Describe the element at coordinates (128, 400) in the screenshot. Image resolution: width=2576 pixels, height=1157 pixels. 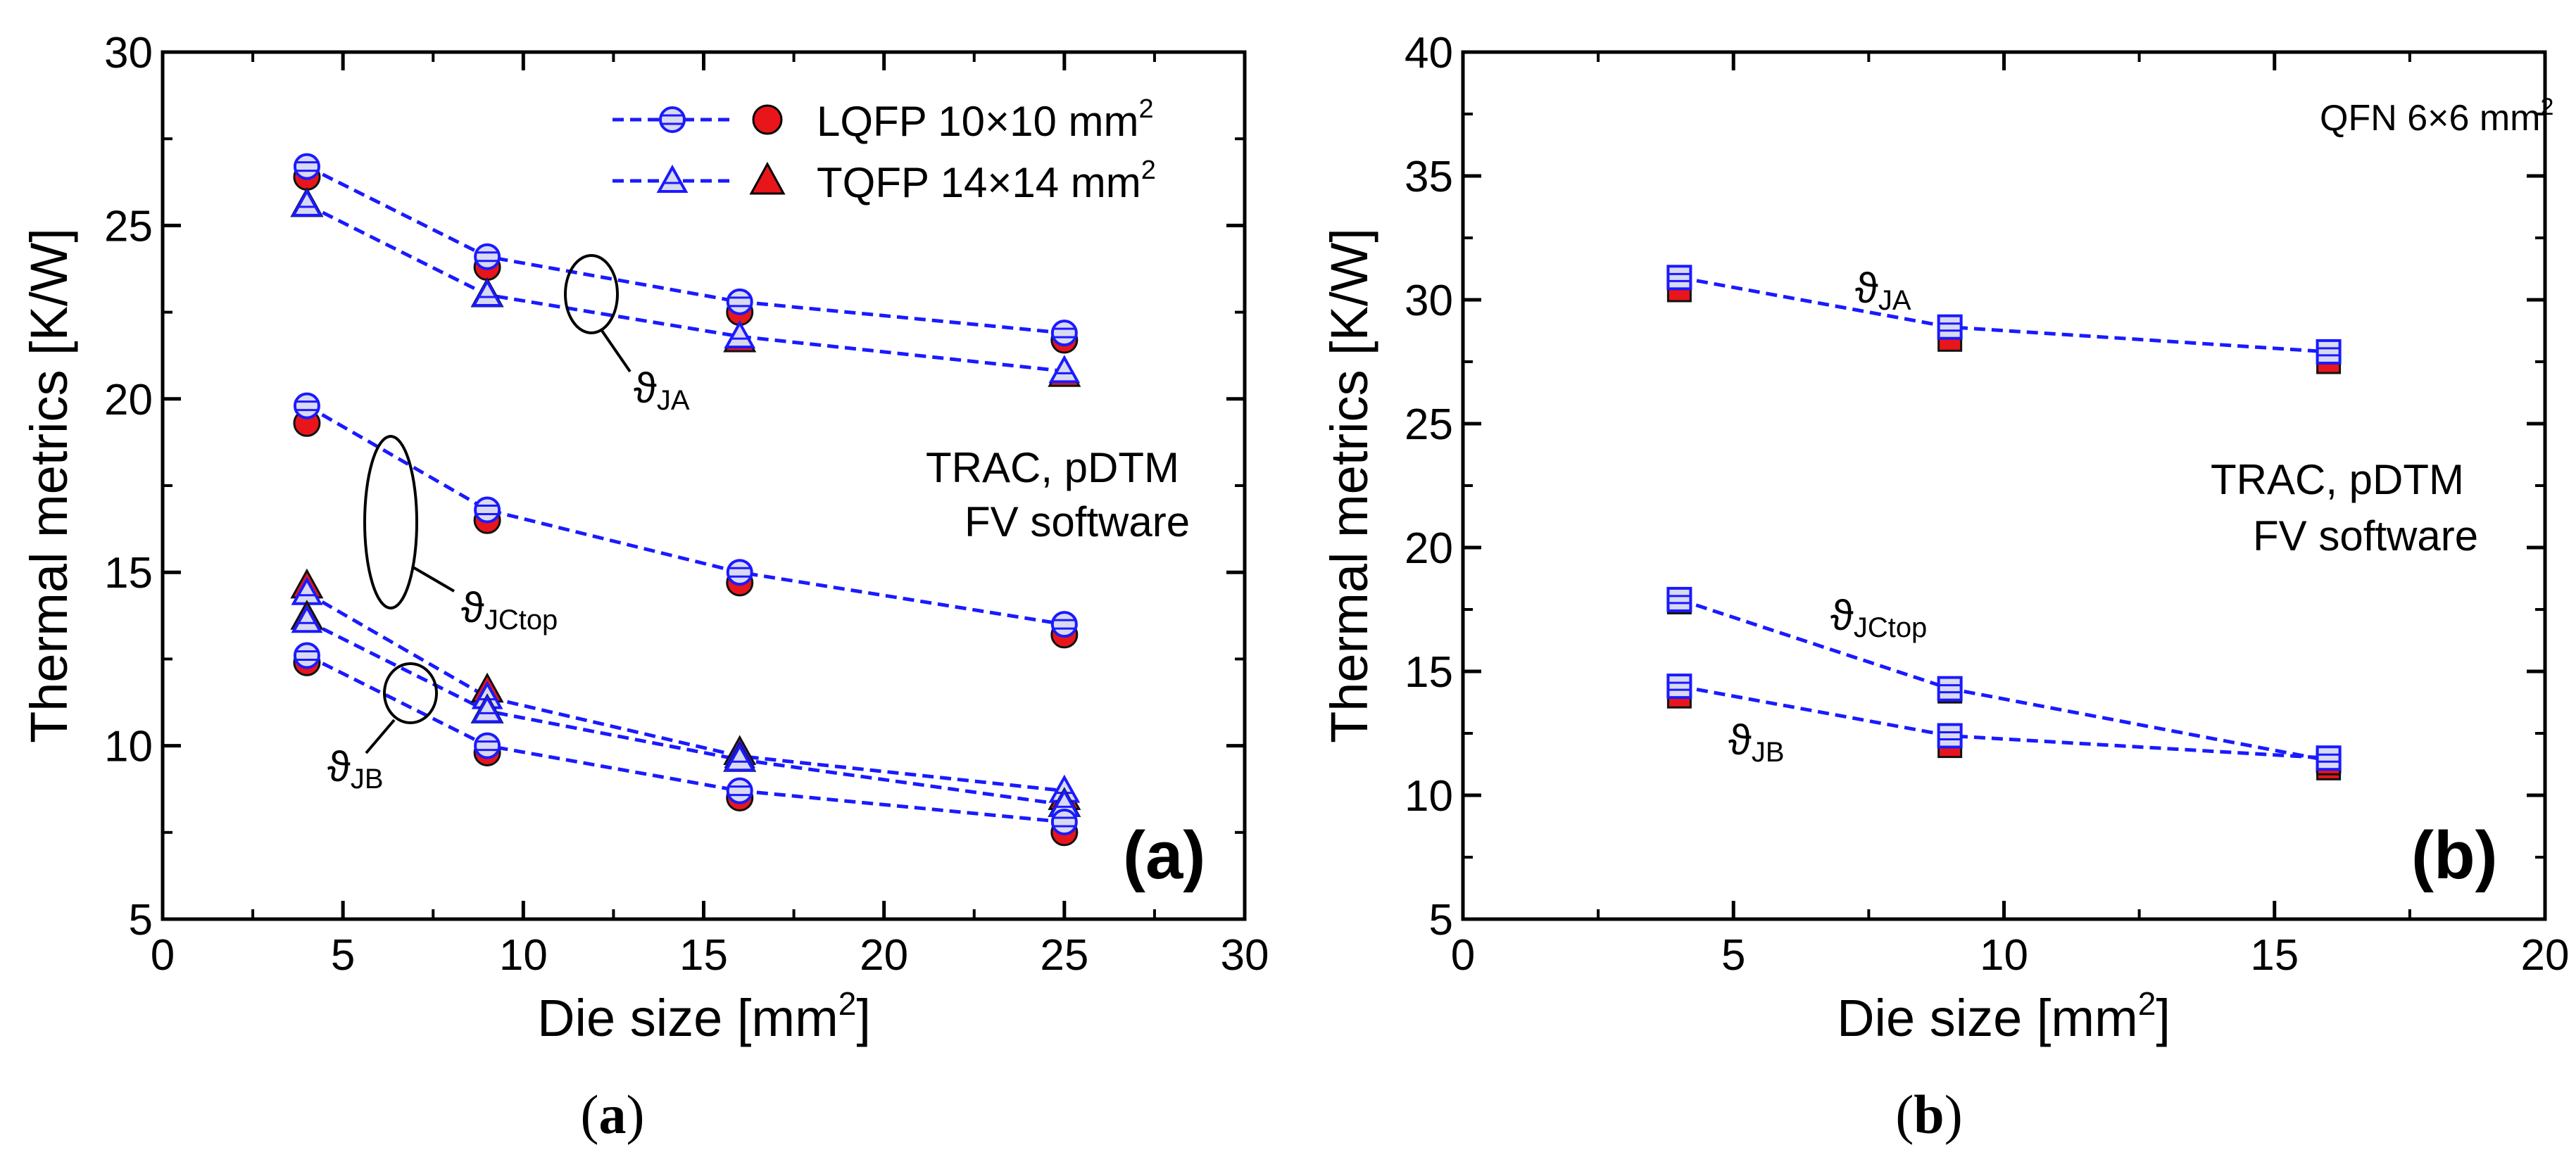
I see `y-tick-label-a: 20` at that location.